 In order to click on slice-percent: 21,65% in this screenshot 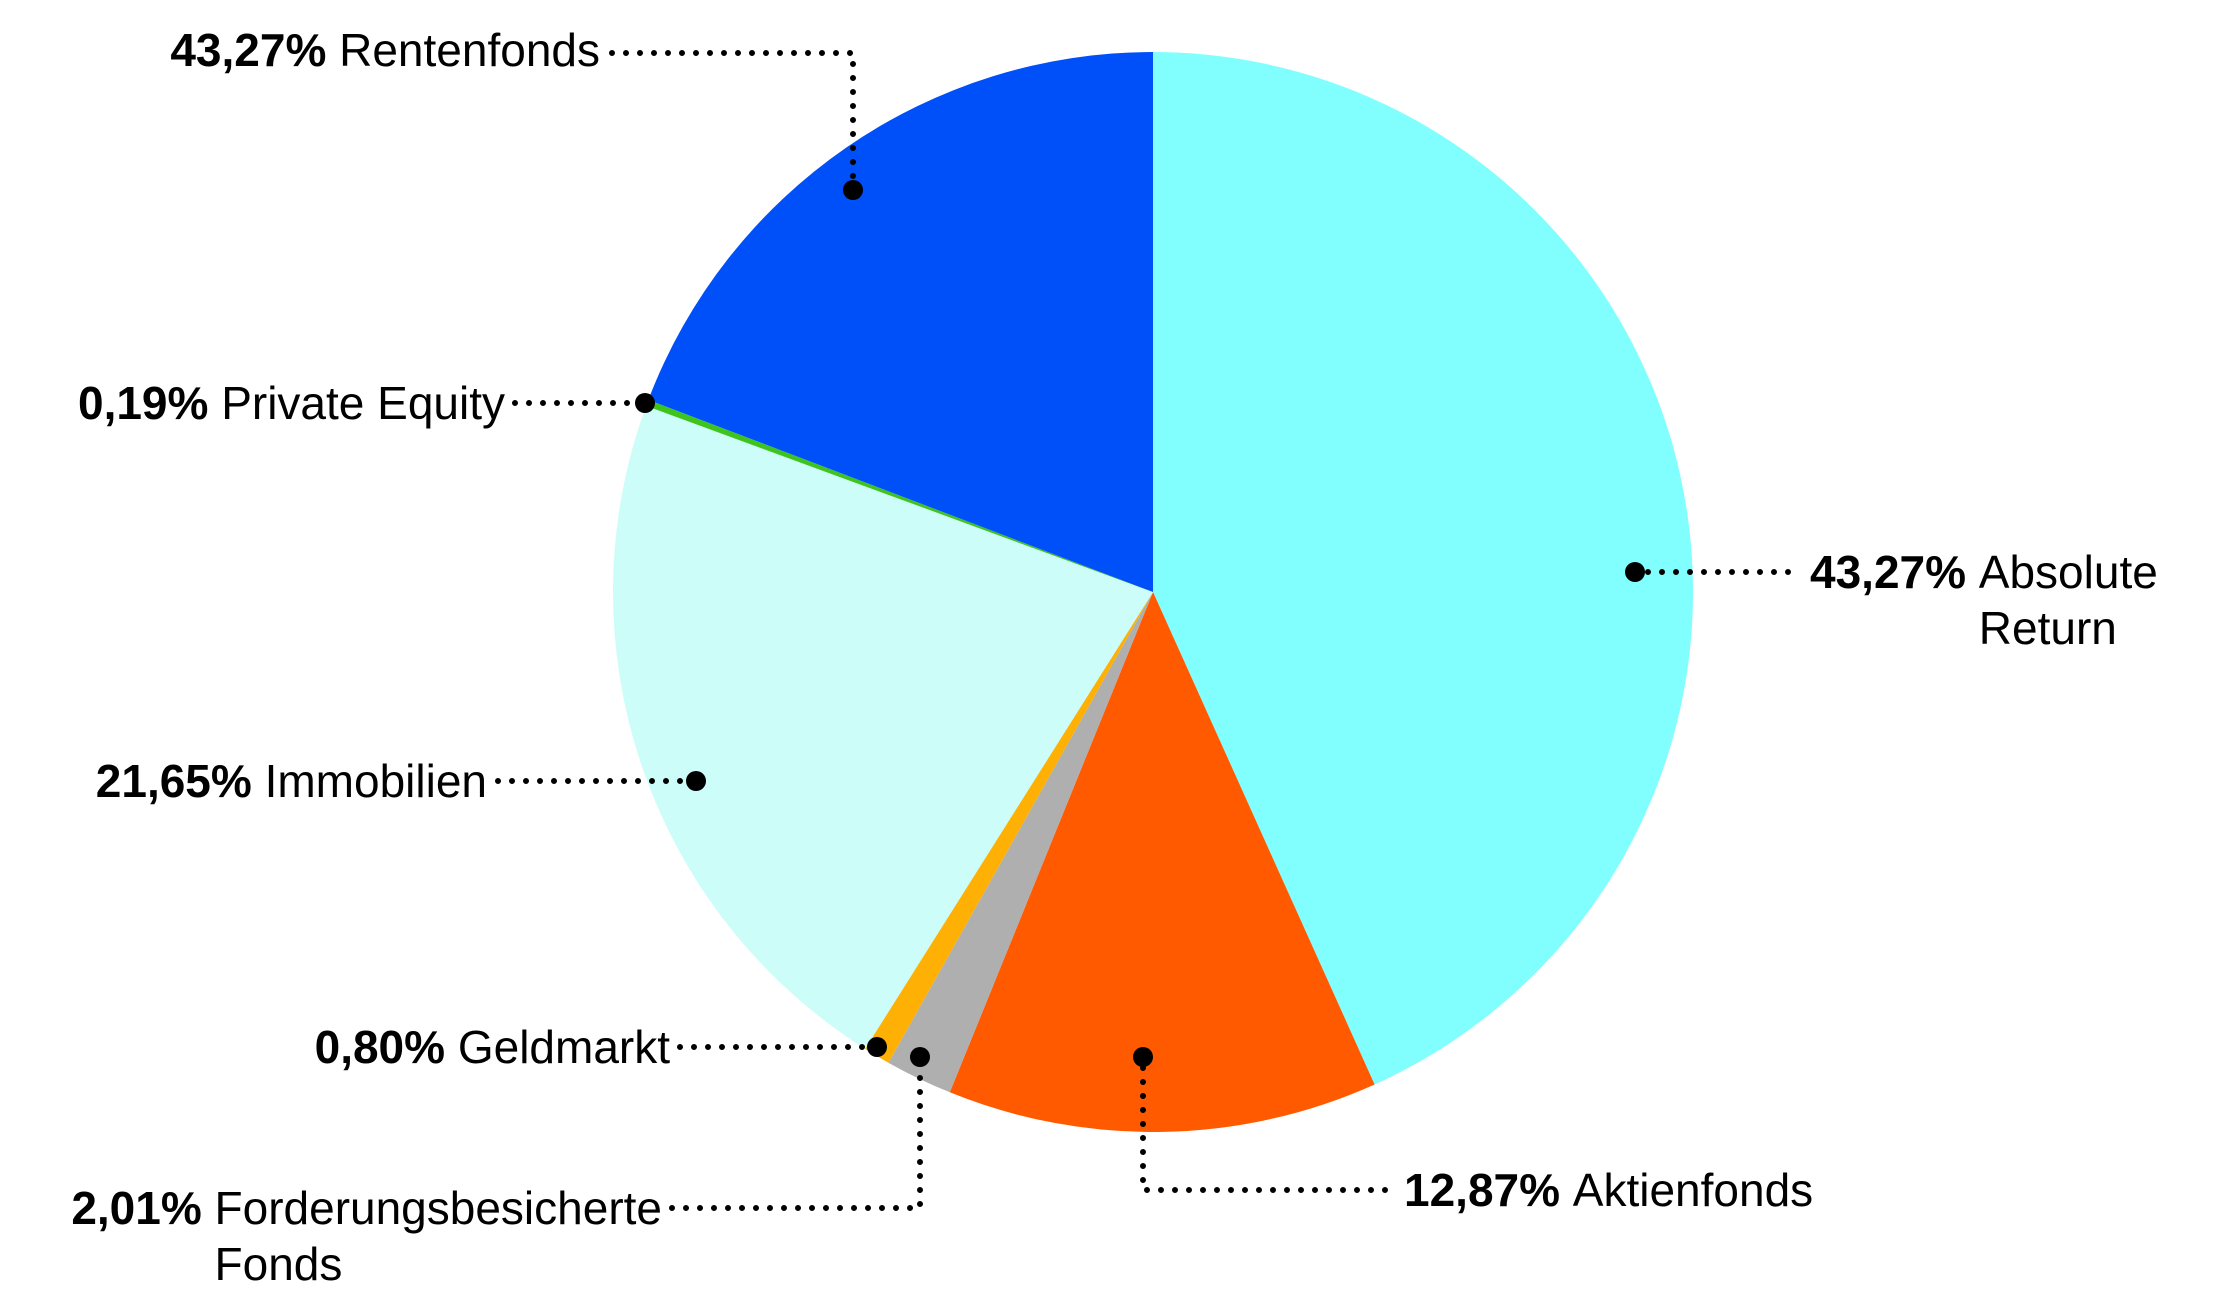, I will do `click(173, 781)`.